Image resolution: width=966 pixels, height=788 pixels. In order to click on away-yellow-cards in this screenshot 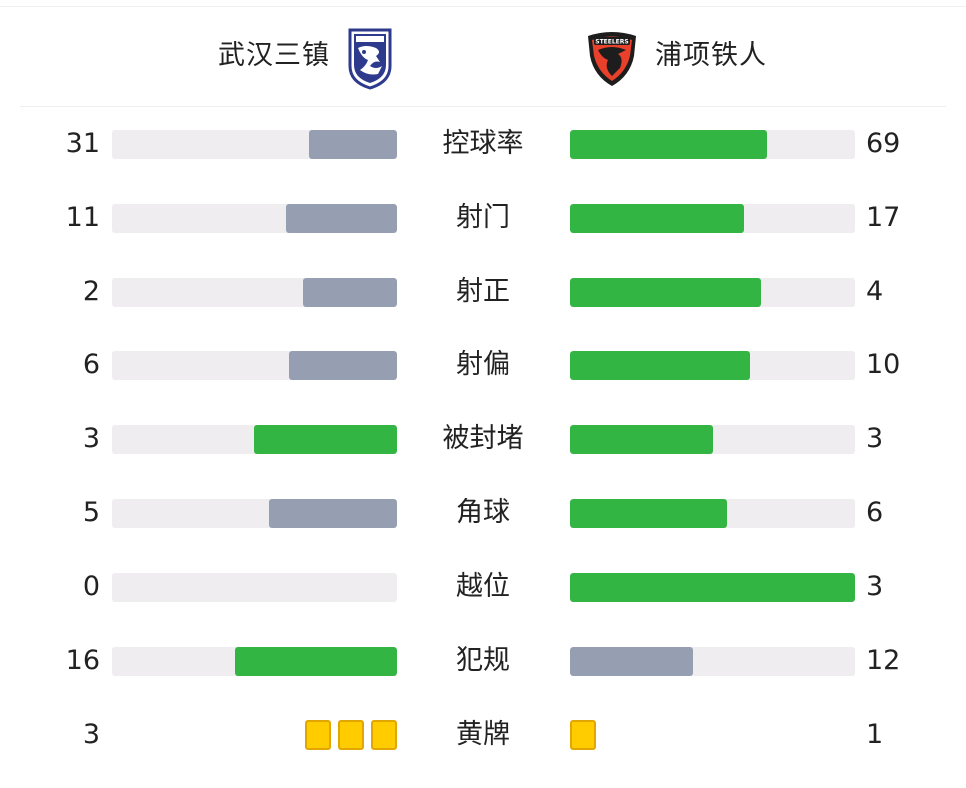, I will do `click(583, 735)`.